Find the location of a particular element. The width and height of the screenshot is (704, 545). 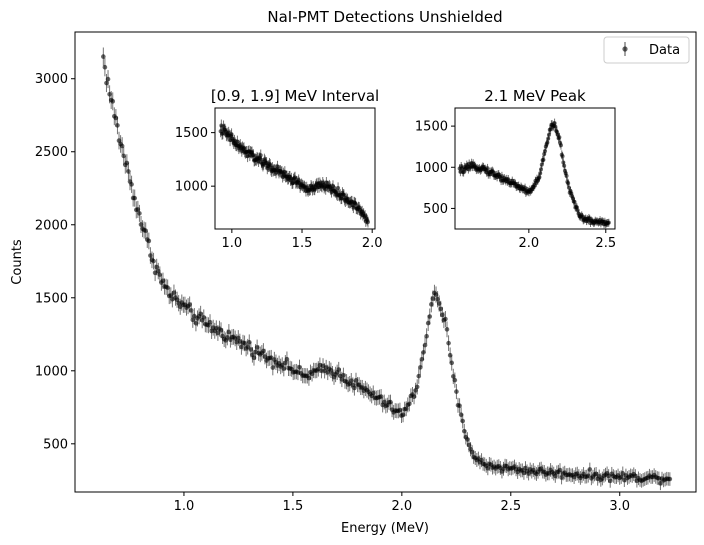

main-ytick-label: 500 is located at coordinates (55, 444).